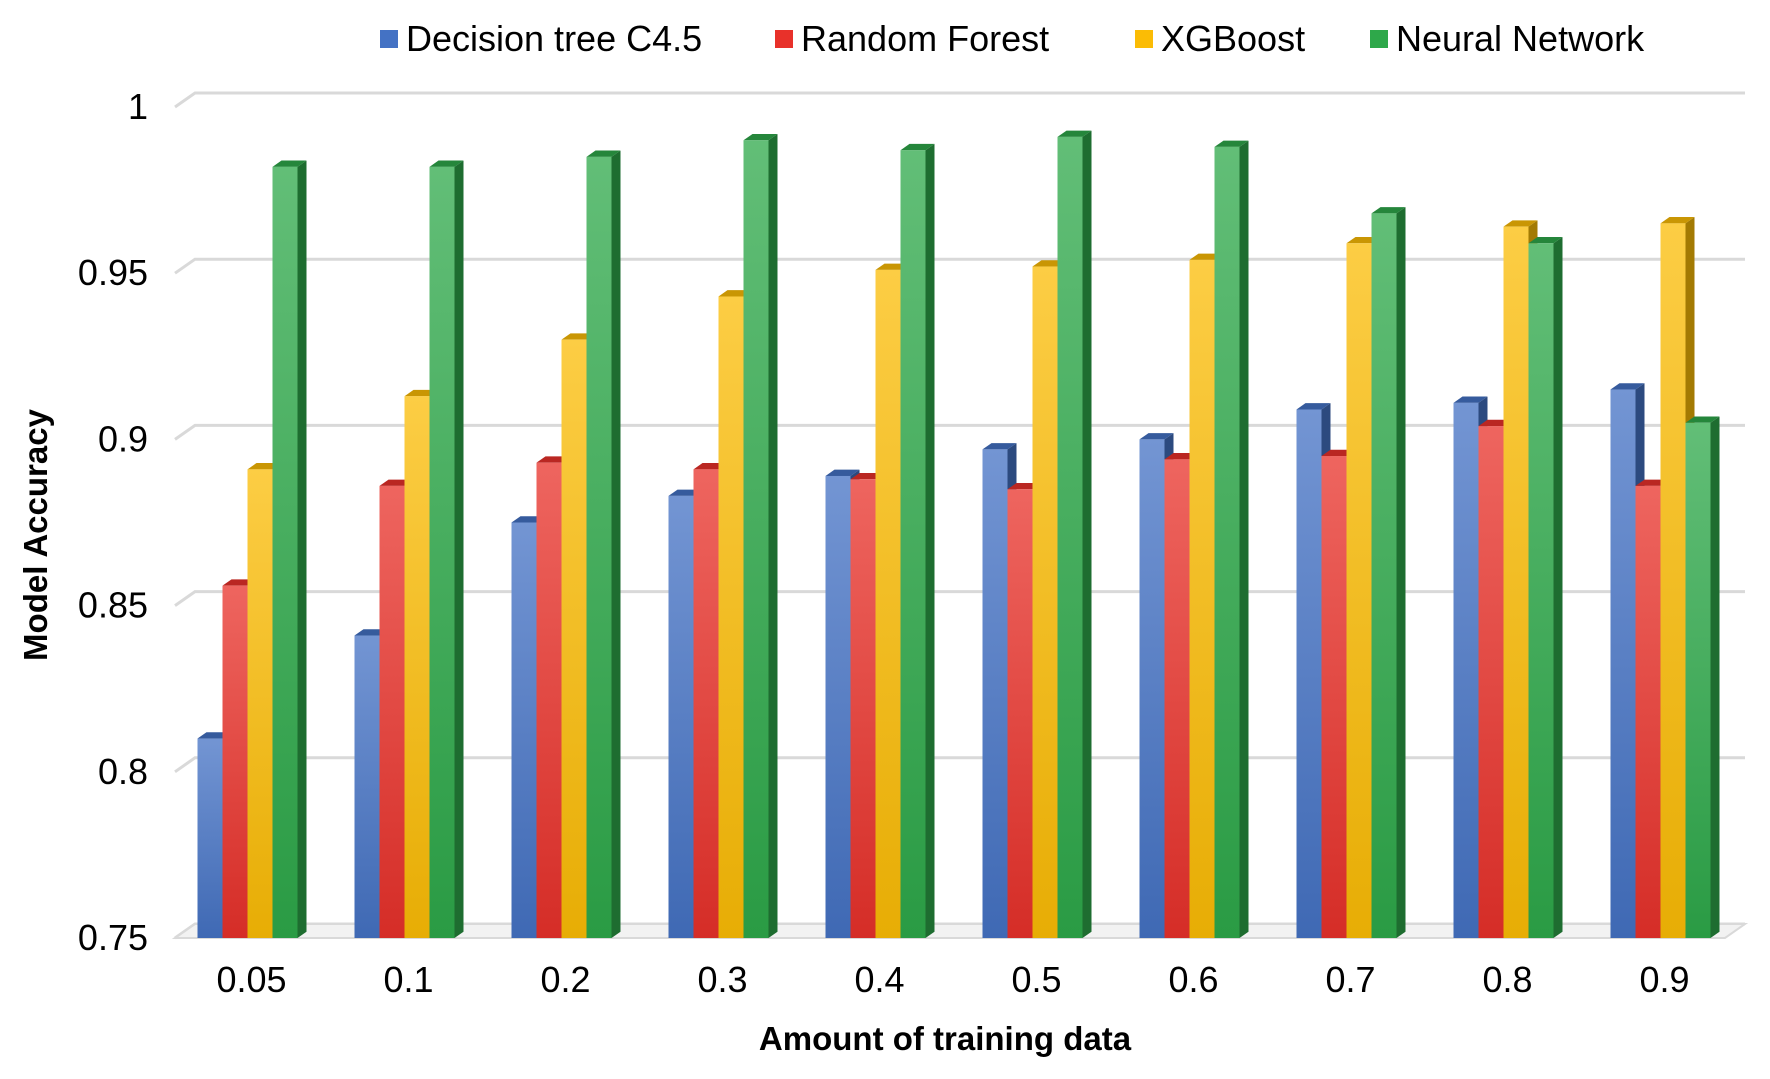 This screenshot has width=1770, height=1079. What do you see at coordinates (1520, 38) in the screenshot?
I see `legend-label: Neural Network` at bounding box center [1520, 38].